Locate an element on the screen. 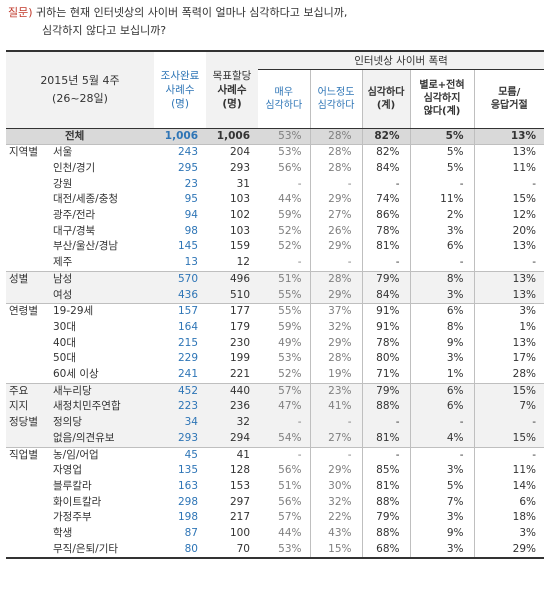  target-count-cell: 217 is located at coordinates (239, 517).